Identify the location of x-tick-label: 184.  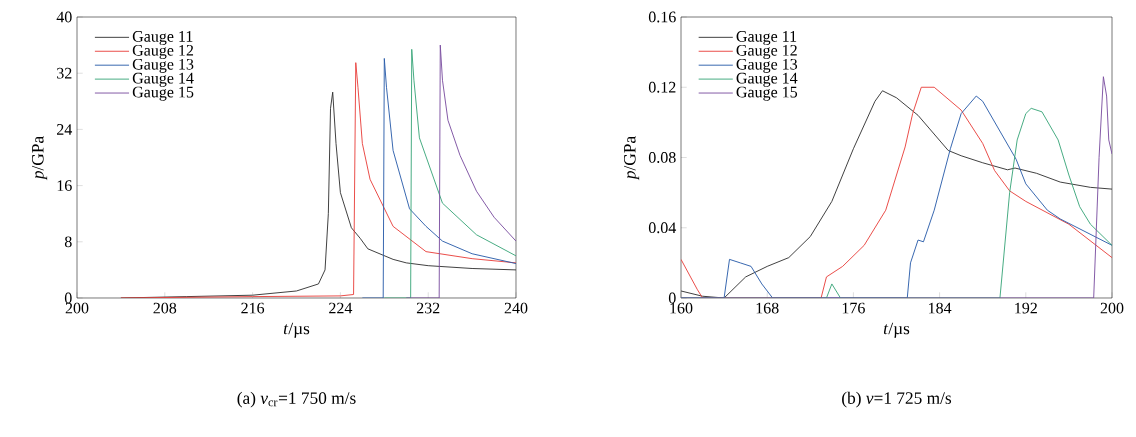
(940, 308).